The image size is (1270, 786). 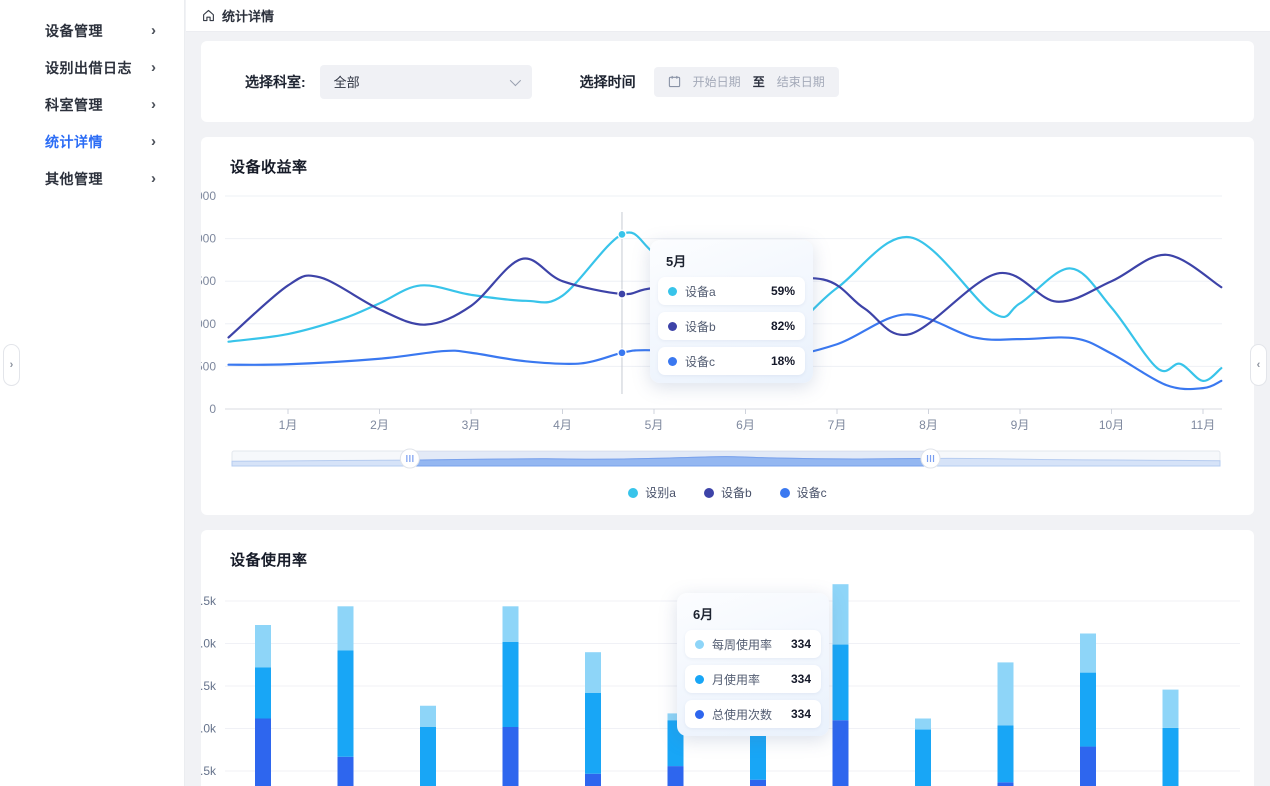 I want to click on breadcrumb: 统计详情, so click(x=728, y=16).